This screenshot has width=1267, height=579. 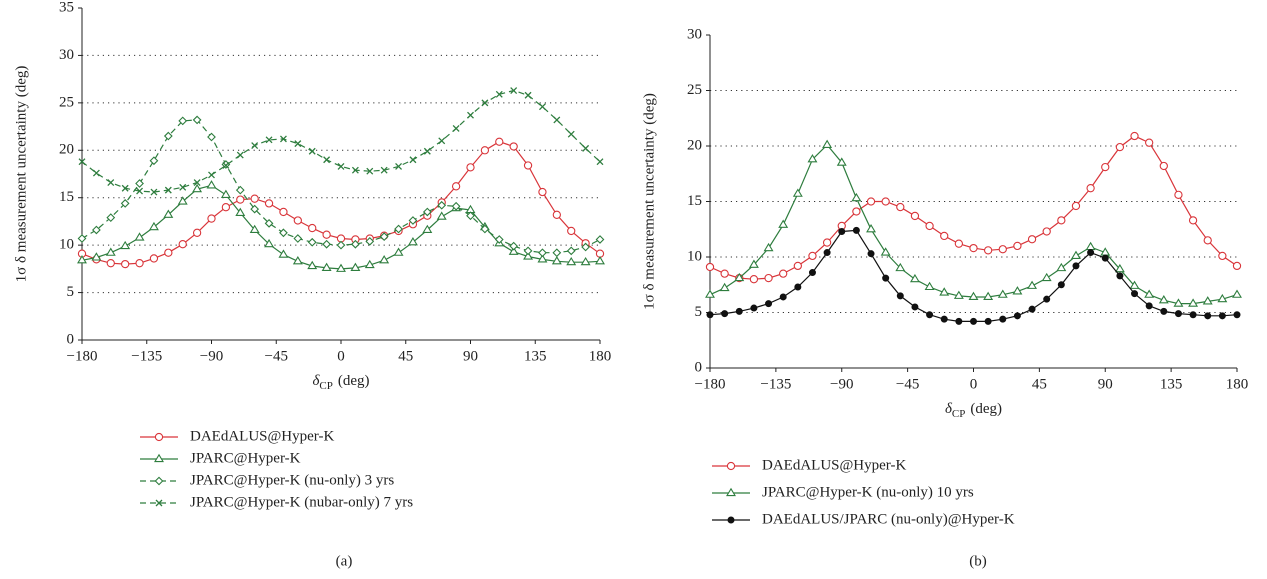 I want to click on legend-label: JPARC@Hyper-K (nu-only) 3 yrs, so click(x=292, y=480).